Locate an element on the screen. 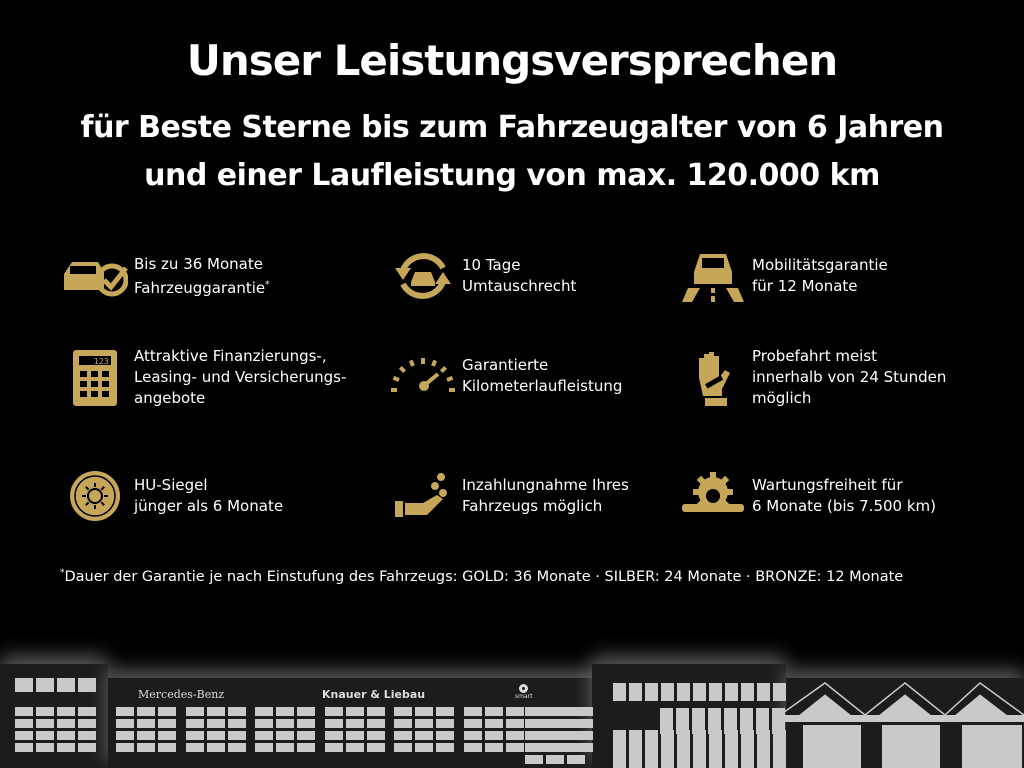  benefit-text: Bis zu 36 Monate Fahrzeuggarantie* is located at coordinates (202, 276).